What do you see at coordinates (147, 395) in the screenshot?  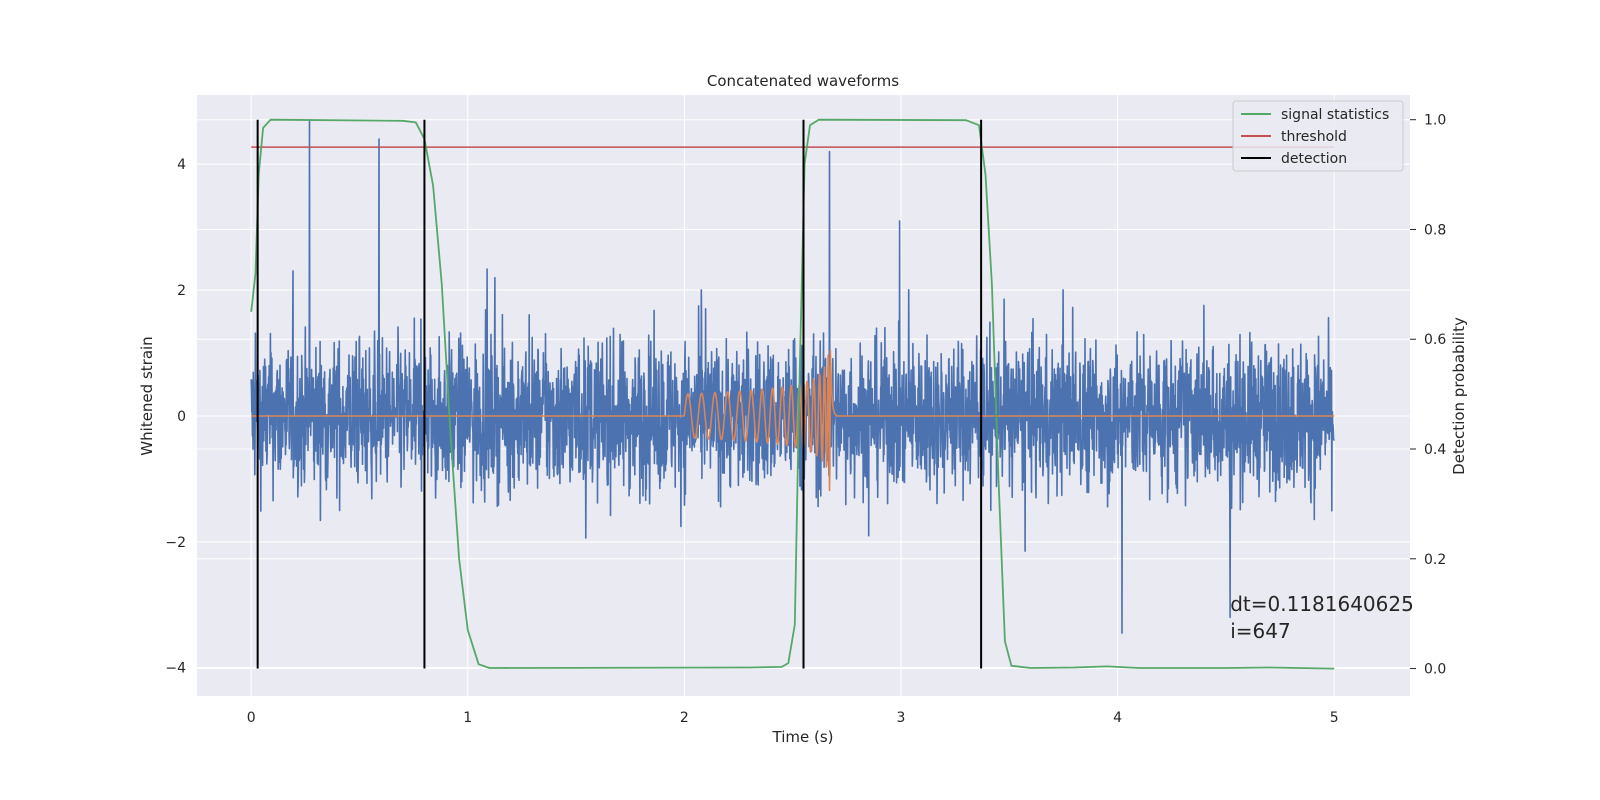 I see `y-axis-label: Whitened strain` at bounding box center [147, 395].